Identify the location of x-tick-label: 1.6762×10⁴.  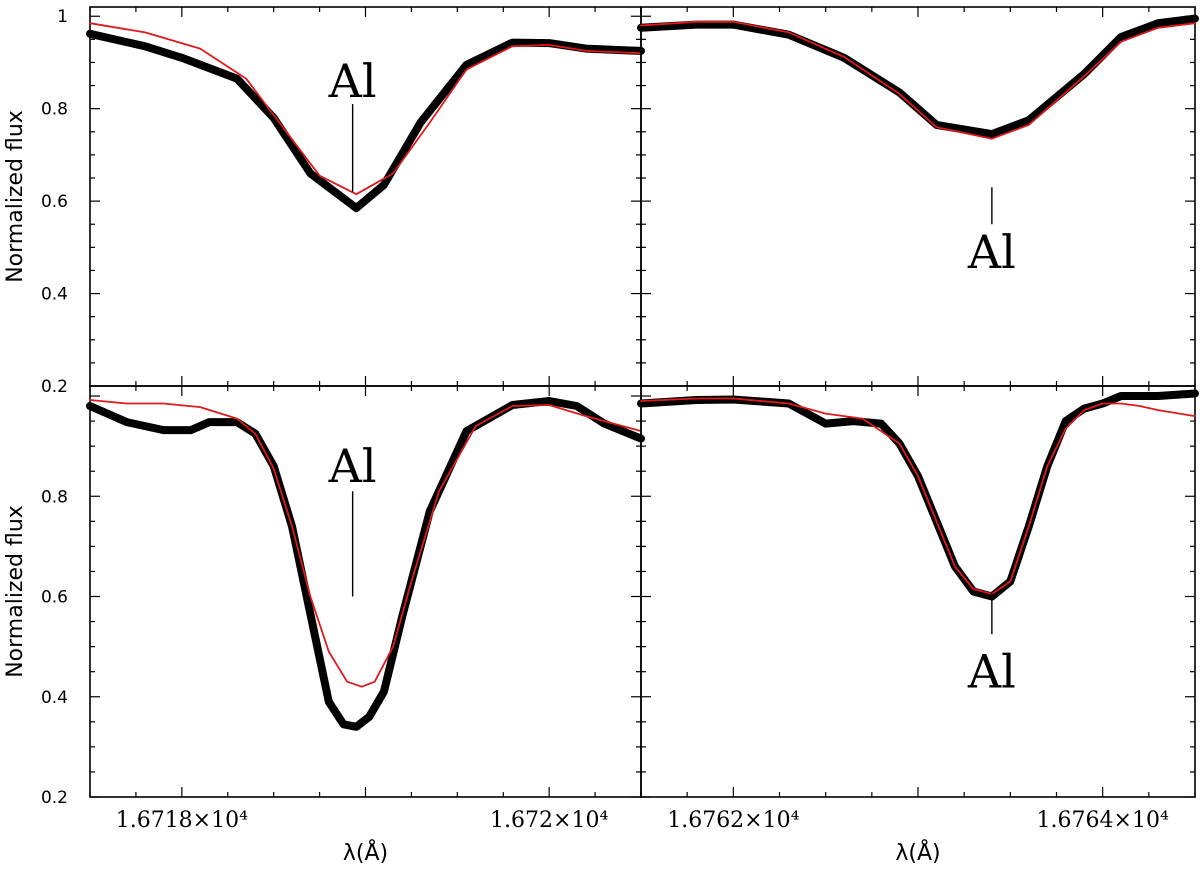
(733, 820).